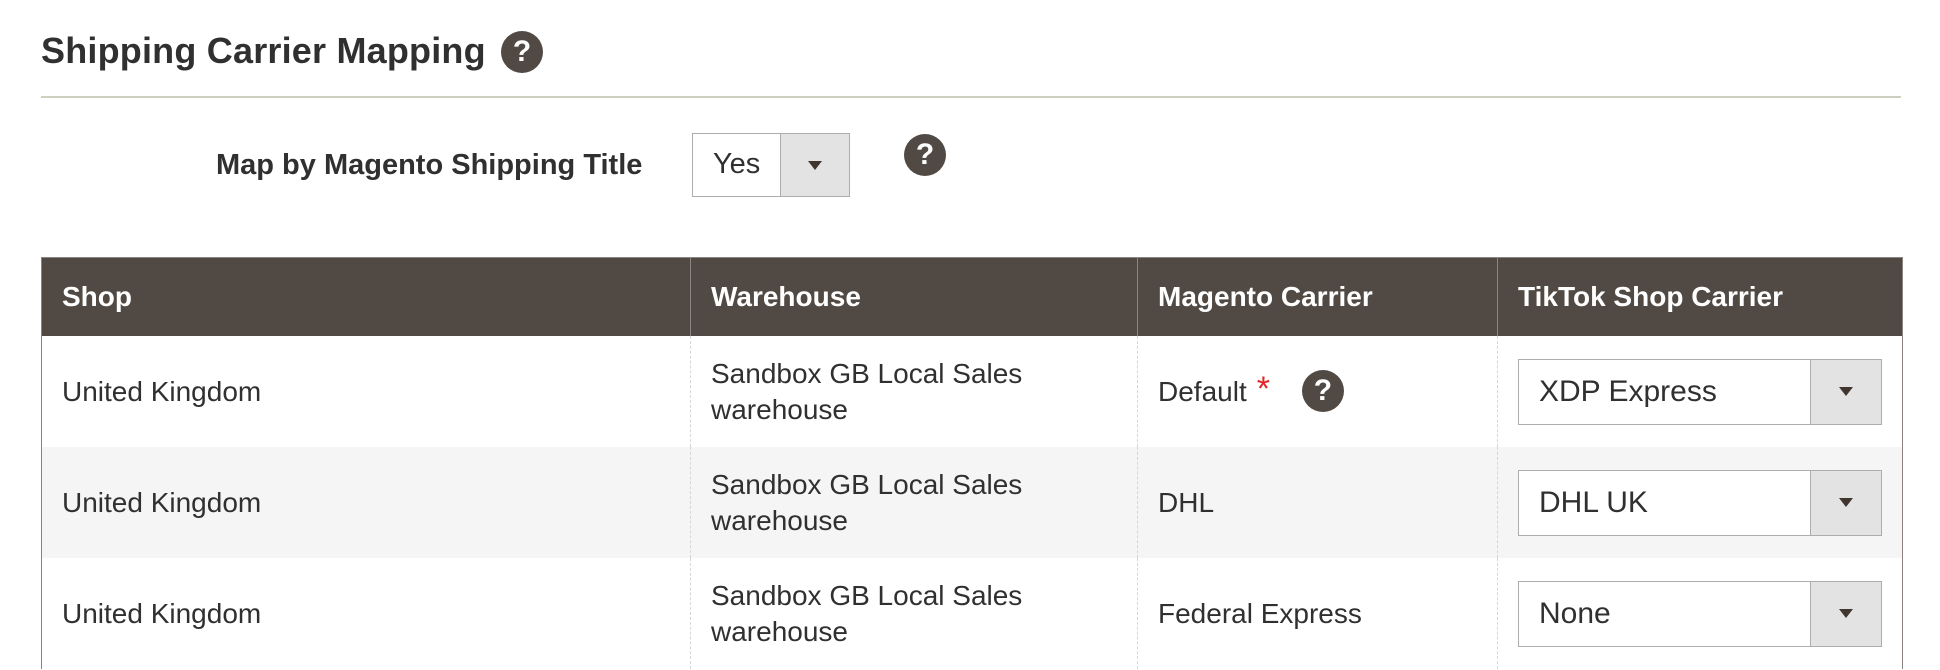  What do you see at coordinates (914, 297) in the screenshot?
I see `column-header-warehouse: Warehouse` at bounding box center [914, 297].